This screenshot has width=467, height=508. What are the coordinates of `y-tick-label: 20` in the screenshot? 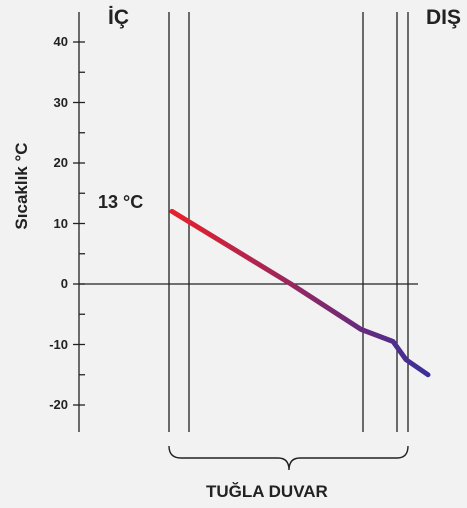 It's located at (60, 162).